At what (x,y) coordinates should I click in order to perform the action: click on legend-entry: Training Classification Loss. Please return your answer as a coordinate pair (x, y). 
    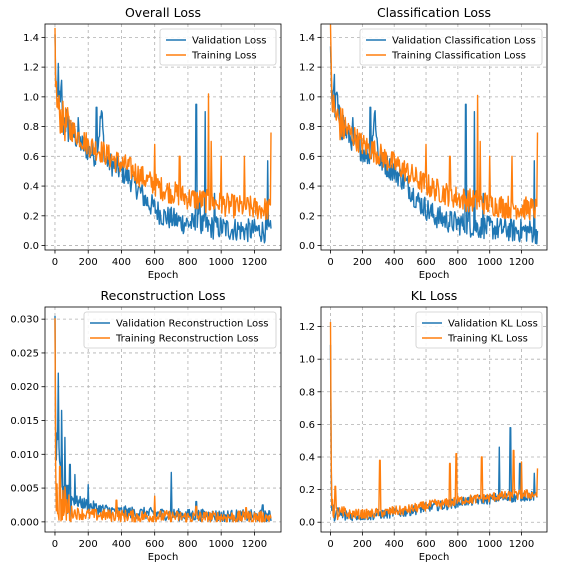
    Looking at the image, I should click on (458, 56).